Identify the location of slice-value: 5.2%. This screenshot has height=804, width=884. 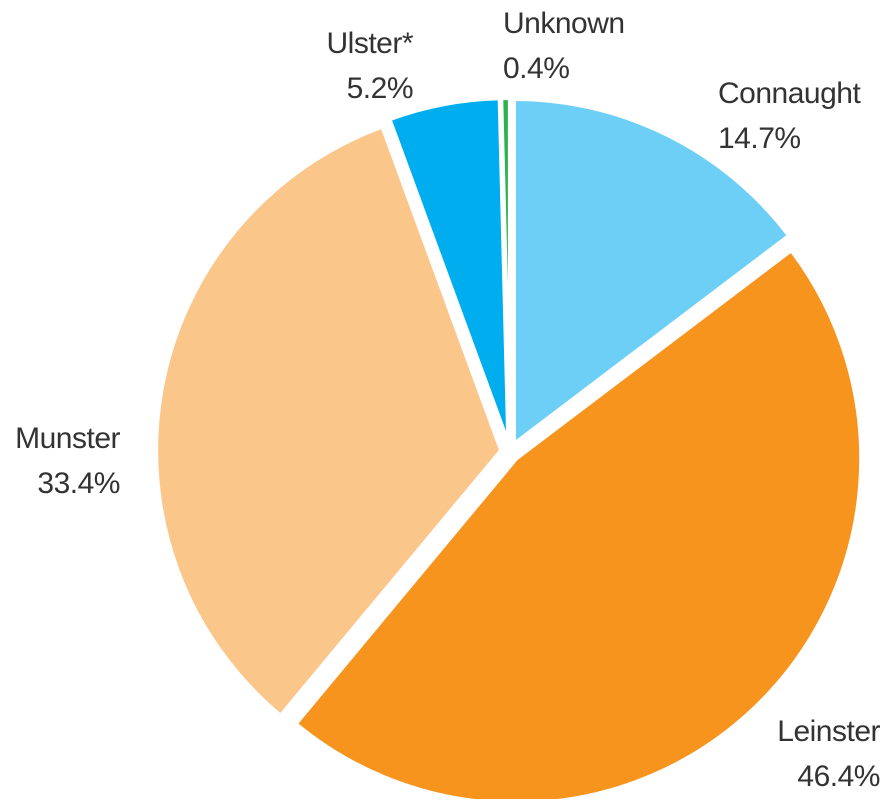
(380, 88).